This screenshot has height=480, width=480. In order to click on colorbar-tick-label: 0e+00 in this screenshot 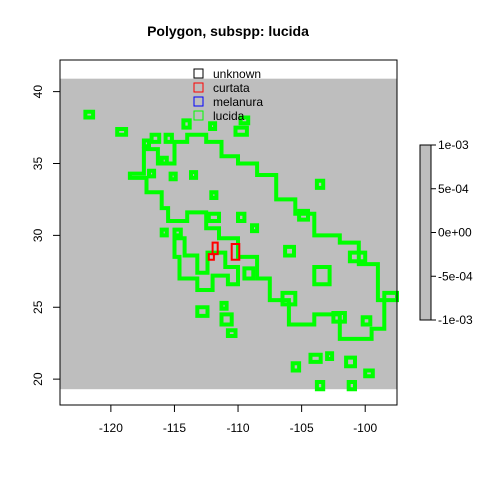, I will do `click(455, 233)`.